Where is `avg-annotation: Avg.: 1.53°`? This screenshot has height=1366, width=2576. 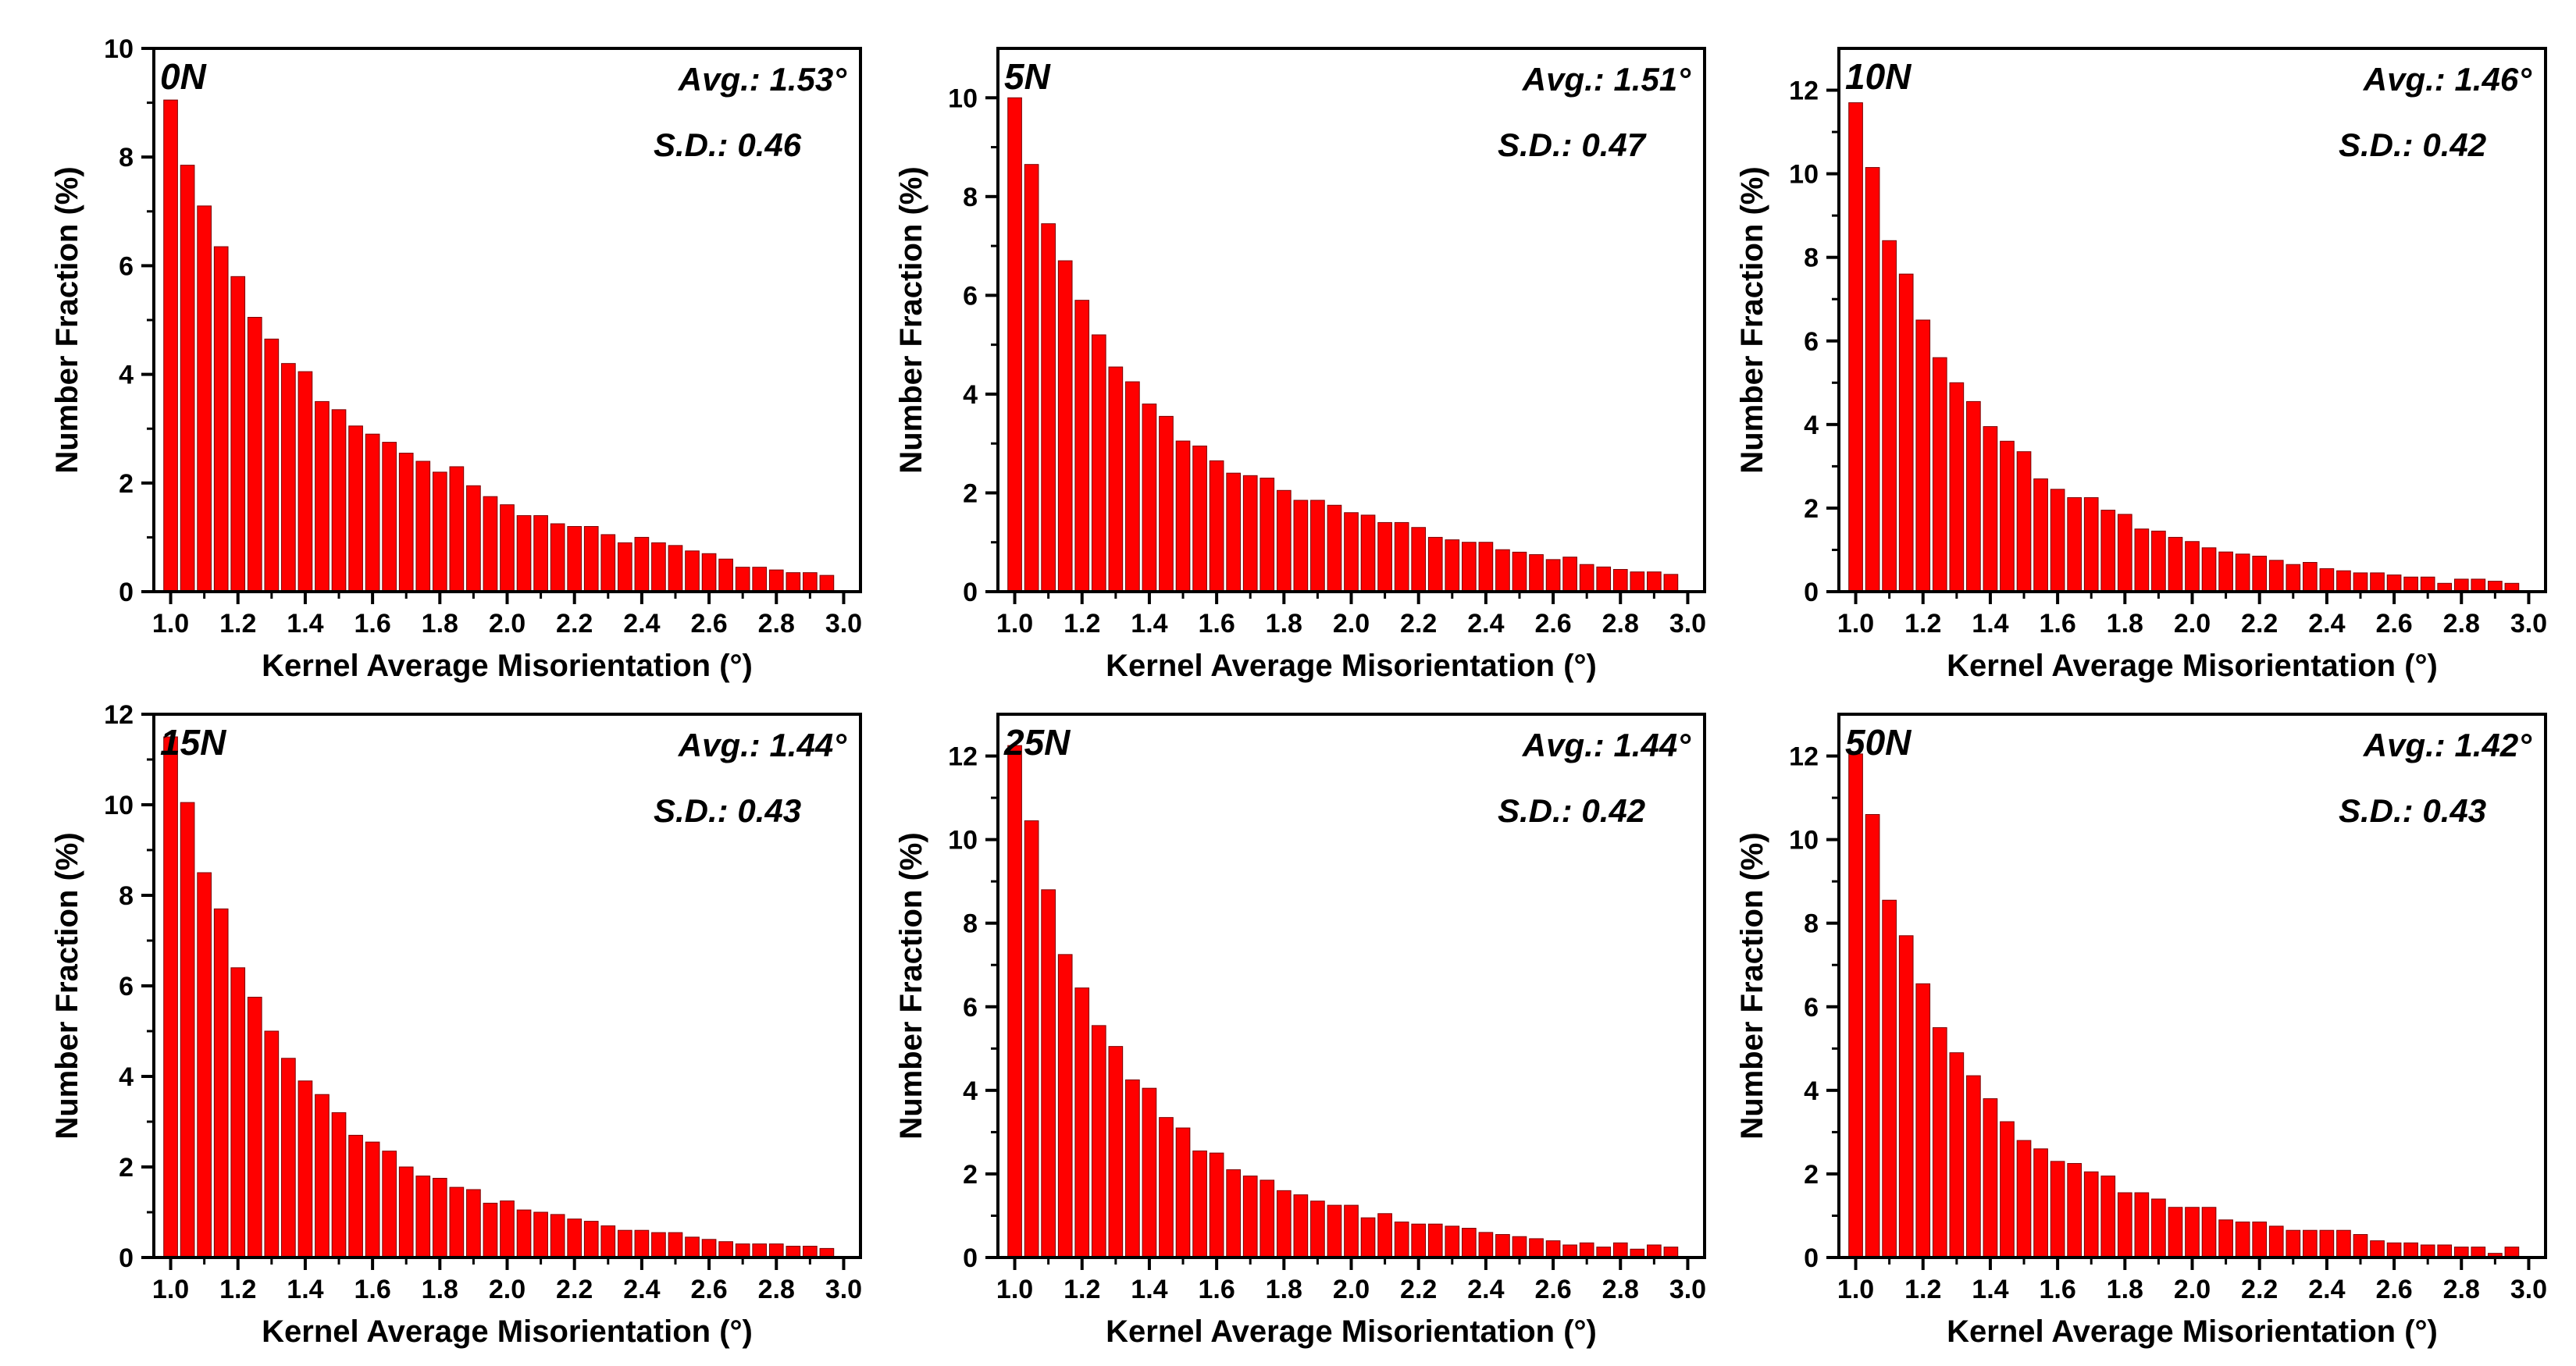 avg-annotation: Avg.: 1.53° is located at coordinates (762, 79).